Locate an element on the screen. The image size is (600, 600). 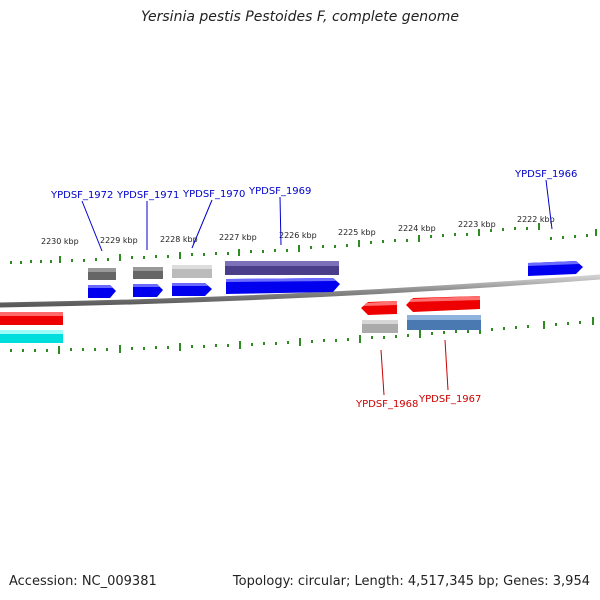
gene-label: YPDSF_1967 is located at coordinates (449, 399).